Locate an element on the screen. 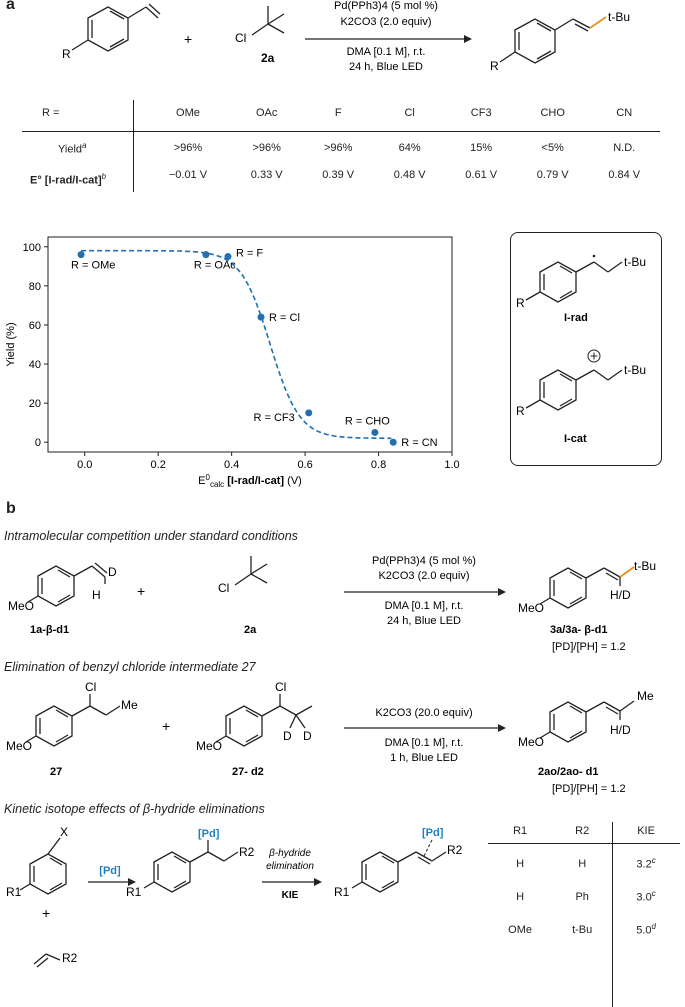  s1-reagent-2: K2CO3 (2.0 equiv) is located at coordinates (423, 576).